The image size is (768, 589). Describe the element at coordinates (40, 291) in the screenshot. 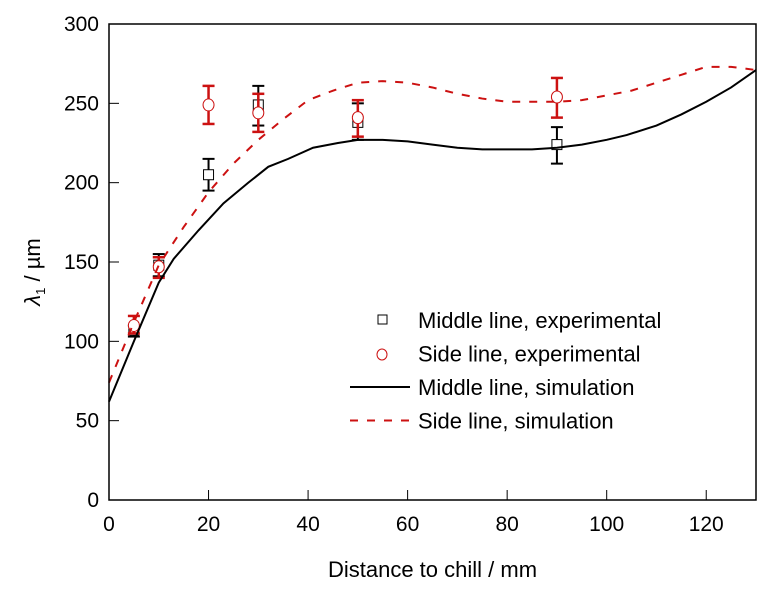

I see `y-axis-title-subscript: 1` at that location.